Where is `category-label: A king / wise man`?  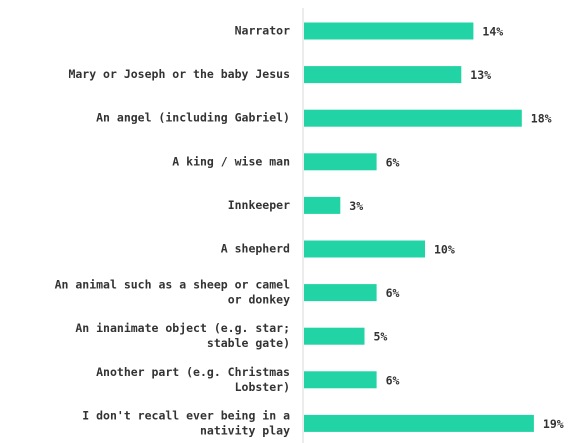 category-label: A king / wise man is located at coordinates (231, 161).